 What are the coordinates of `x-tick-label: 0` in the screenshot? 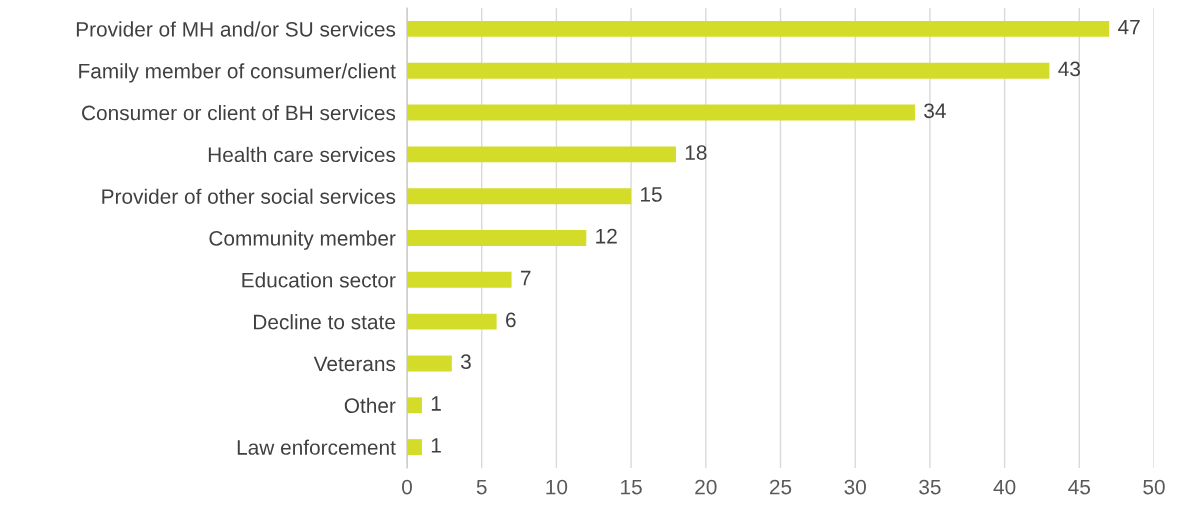 It's located at (407, 487).